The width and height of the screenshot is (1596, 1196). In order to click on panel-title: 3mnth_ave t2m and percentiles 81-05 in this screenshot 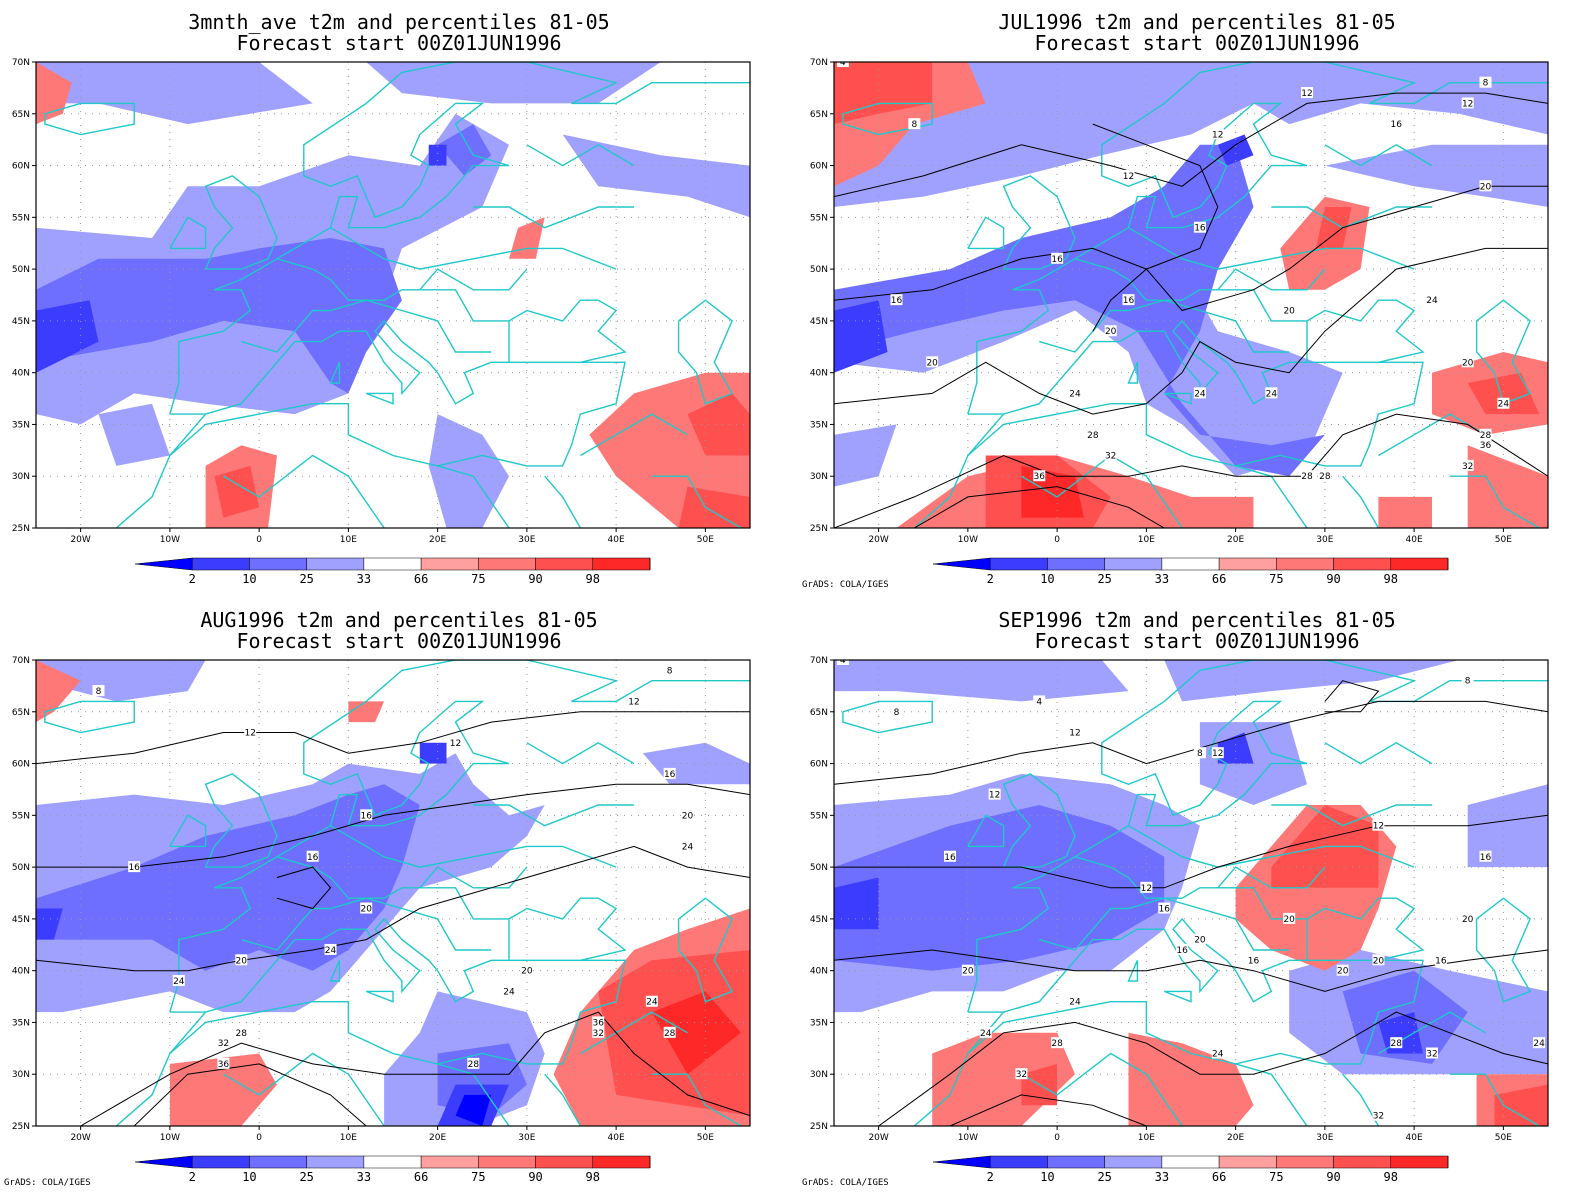, I will do `click(399, 22)`.